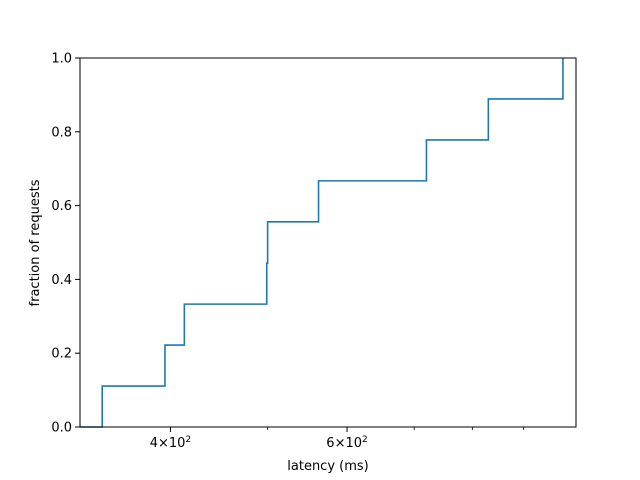 This screenshot has height=480, width=640. I want to click on y-tick-label: 0.0, so click(61, 428).